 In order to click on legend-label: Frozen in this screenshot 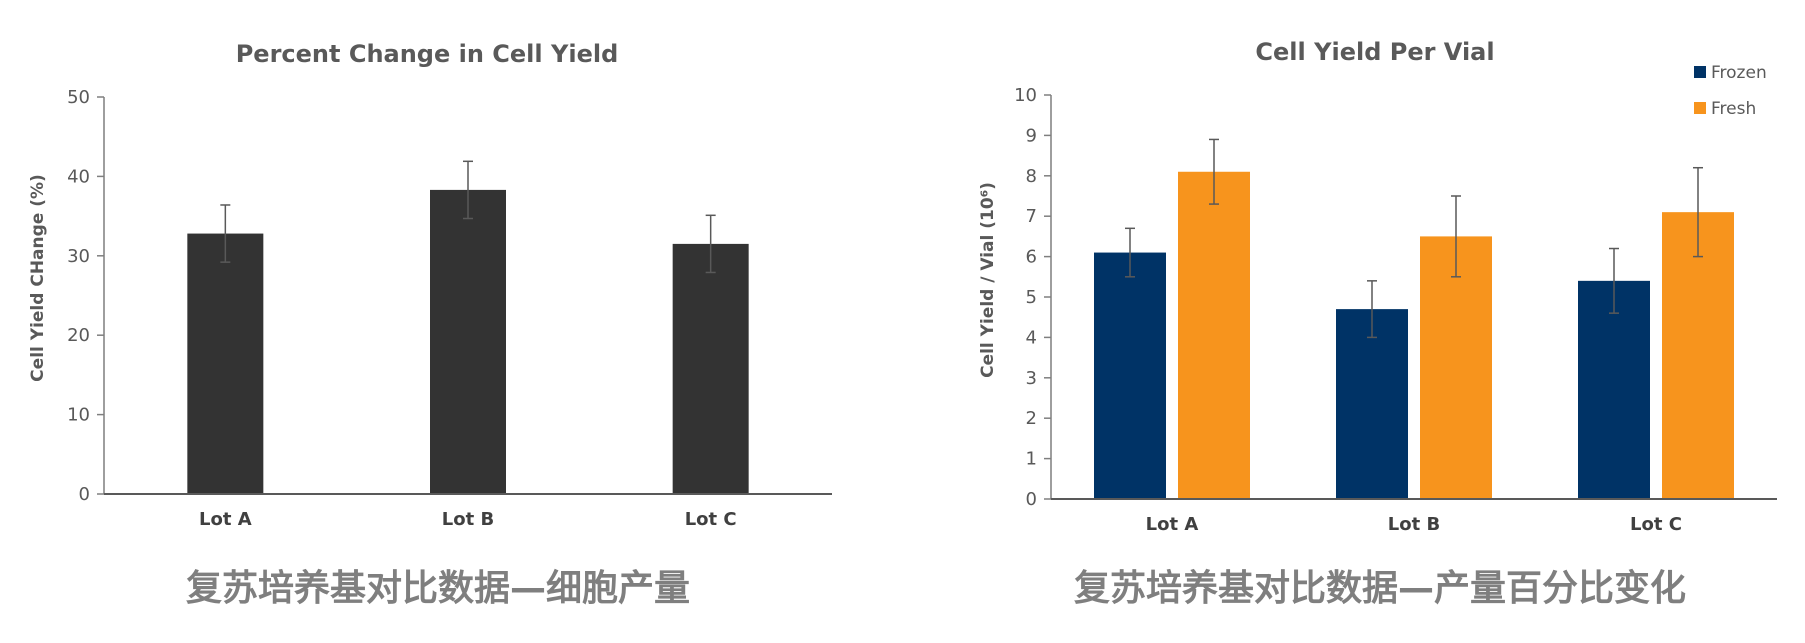, I will do `click(1739, 73)`.